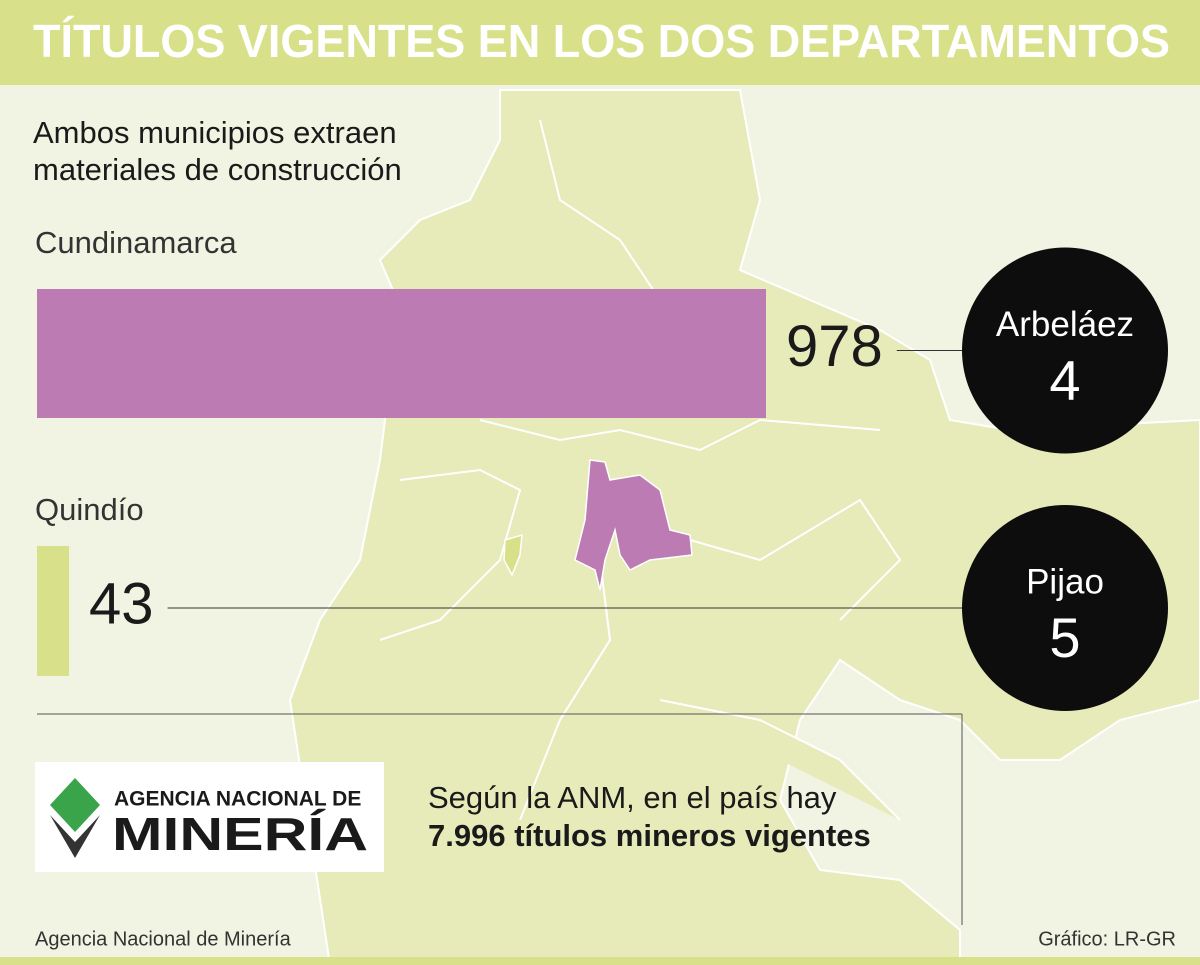 This screenshot has width=1200, height=965. What do you see at coordinates (1064, 379) in the screenshot?
I see `callout-value: 4` at bounding box center [1064, 379].